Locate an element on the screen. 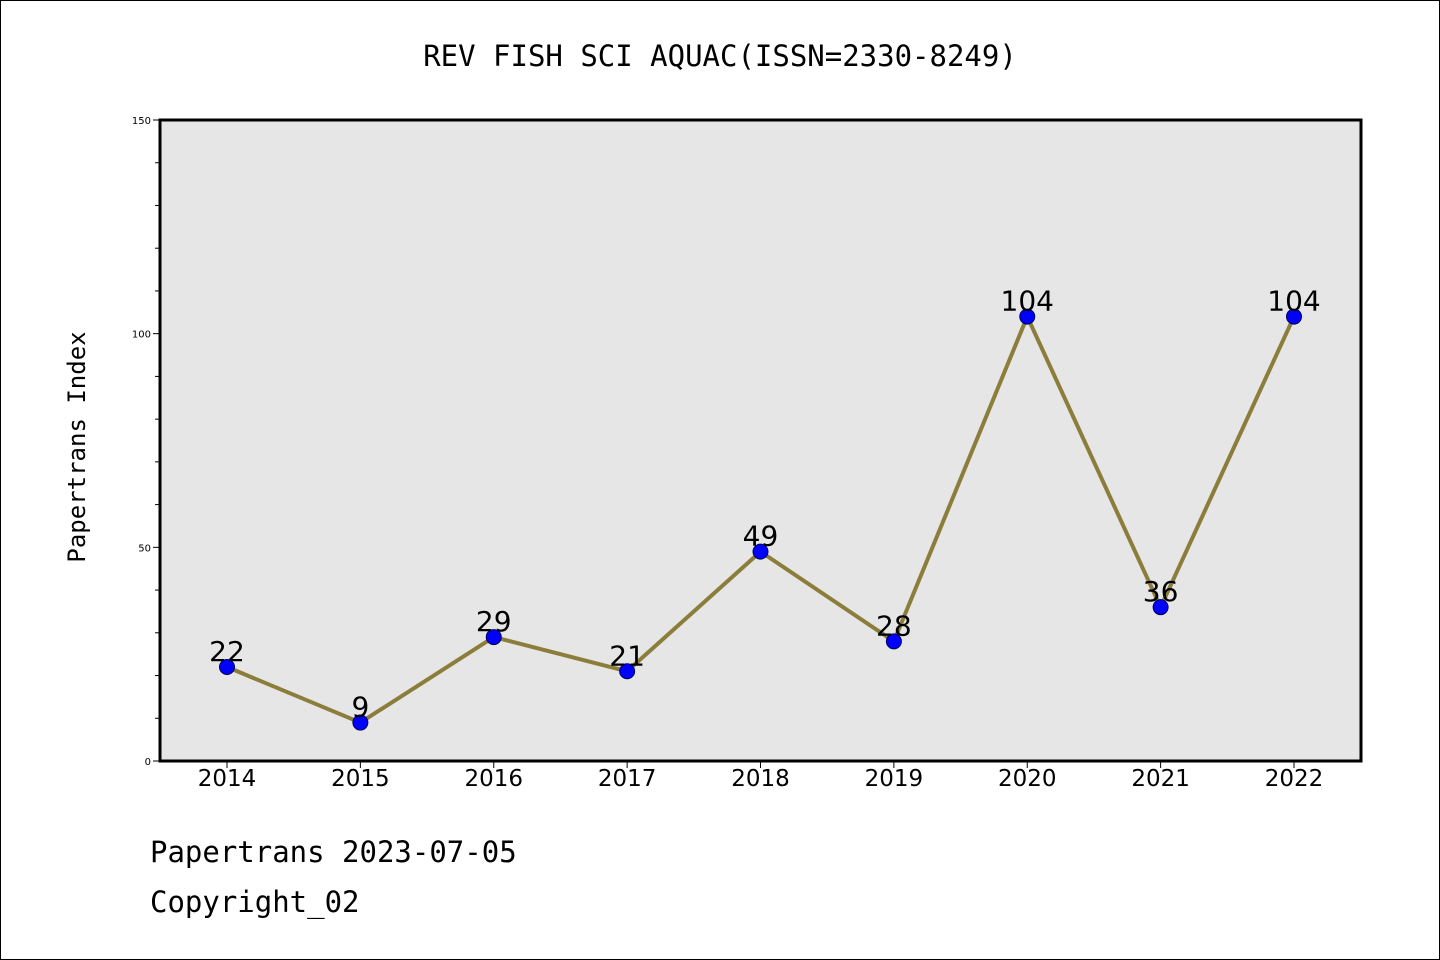  x-tick-label: 2016 is located at coordinates (493, 779).